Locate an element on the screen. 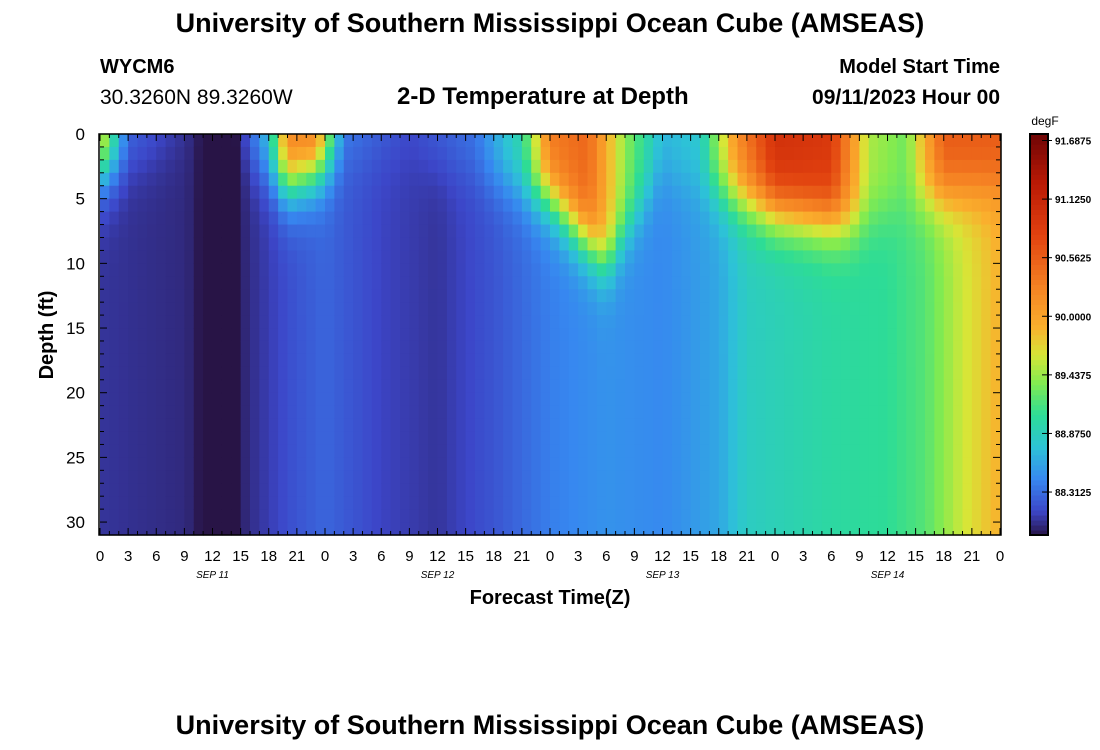 The width and height of the screenshot is (1100, 750). x-tick-label: 9 is located at coordinates (634, 556).